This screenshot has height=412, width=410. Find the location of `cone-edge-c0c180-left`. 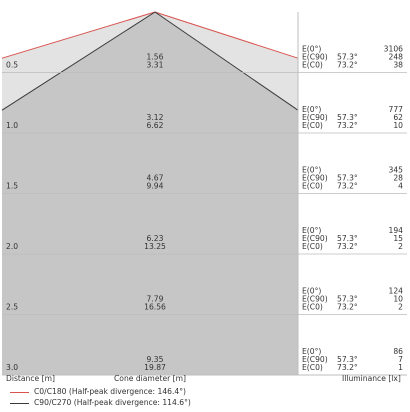

cone-edge-c0c180-left is located at coordinates (78, 35).